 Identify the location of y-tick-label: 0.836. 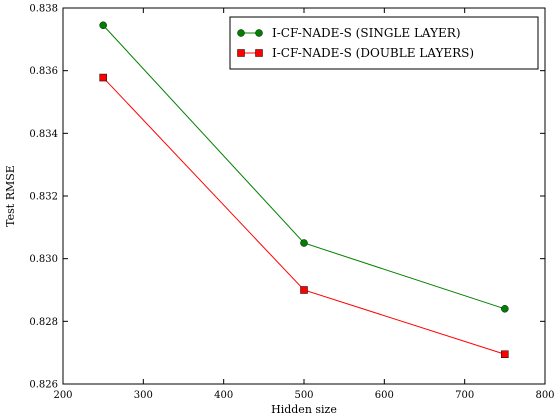
(43, 71).